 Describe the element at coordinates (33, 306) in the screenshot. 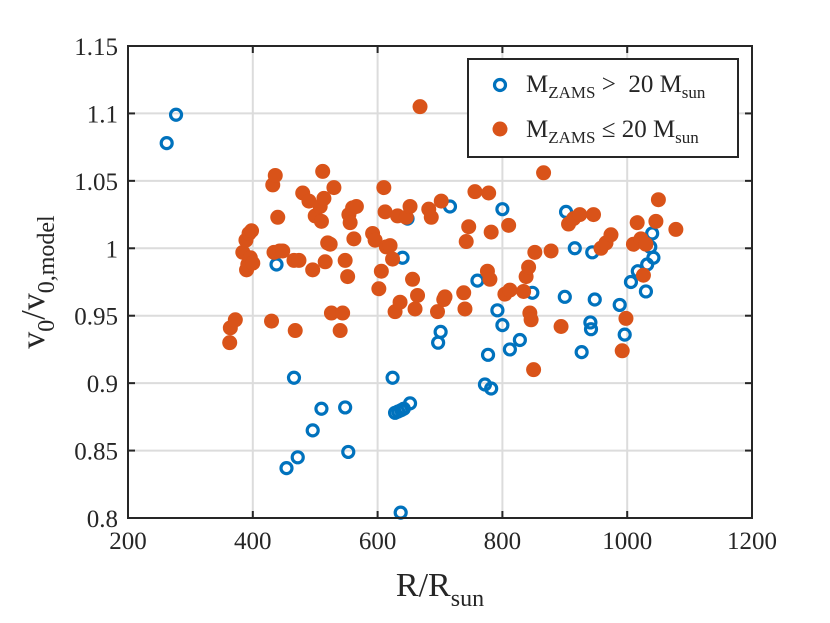

I see `y-axis-label-v-model: /v` at that location.